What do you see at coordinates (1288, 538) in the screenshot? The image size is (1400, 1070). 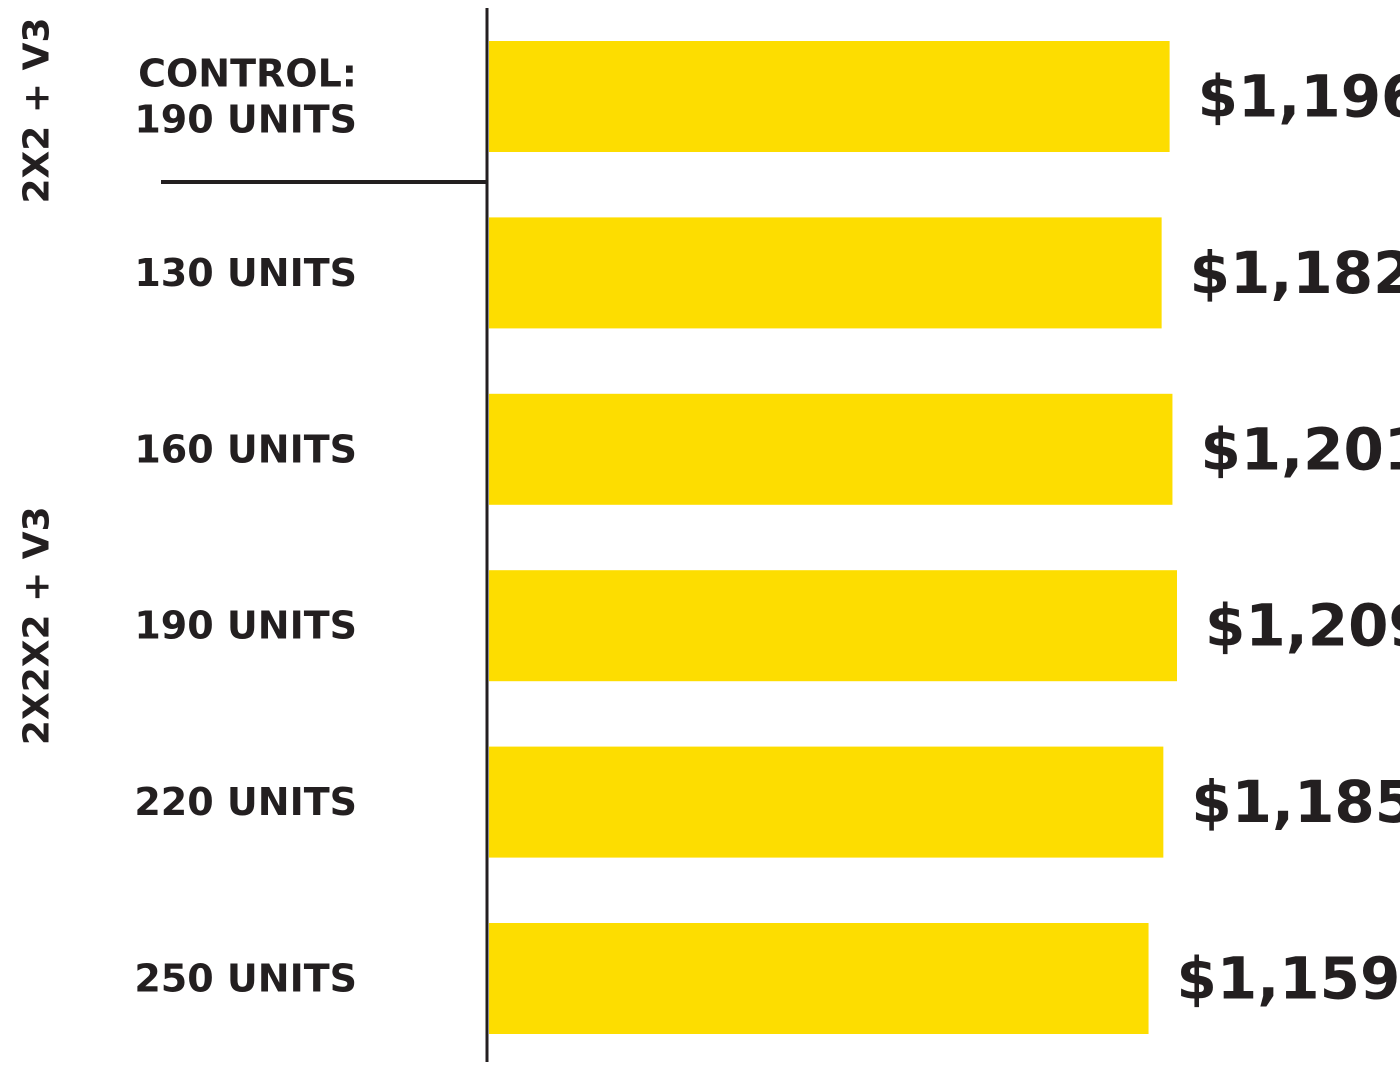 I see `value-labels: $1,196 $1,182 $1,201 $1,209 $1,185 $1,159` at bounding box center [1288, 538].